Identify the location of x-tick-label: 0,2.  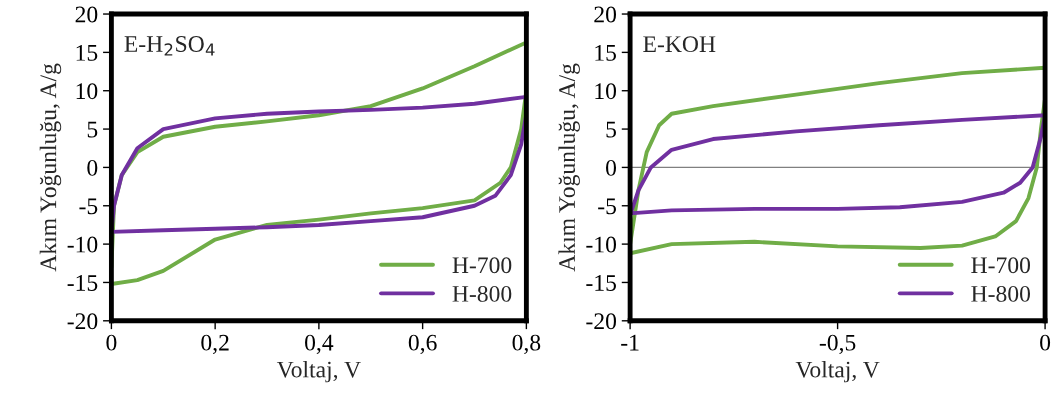
(215, 344).